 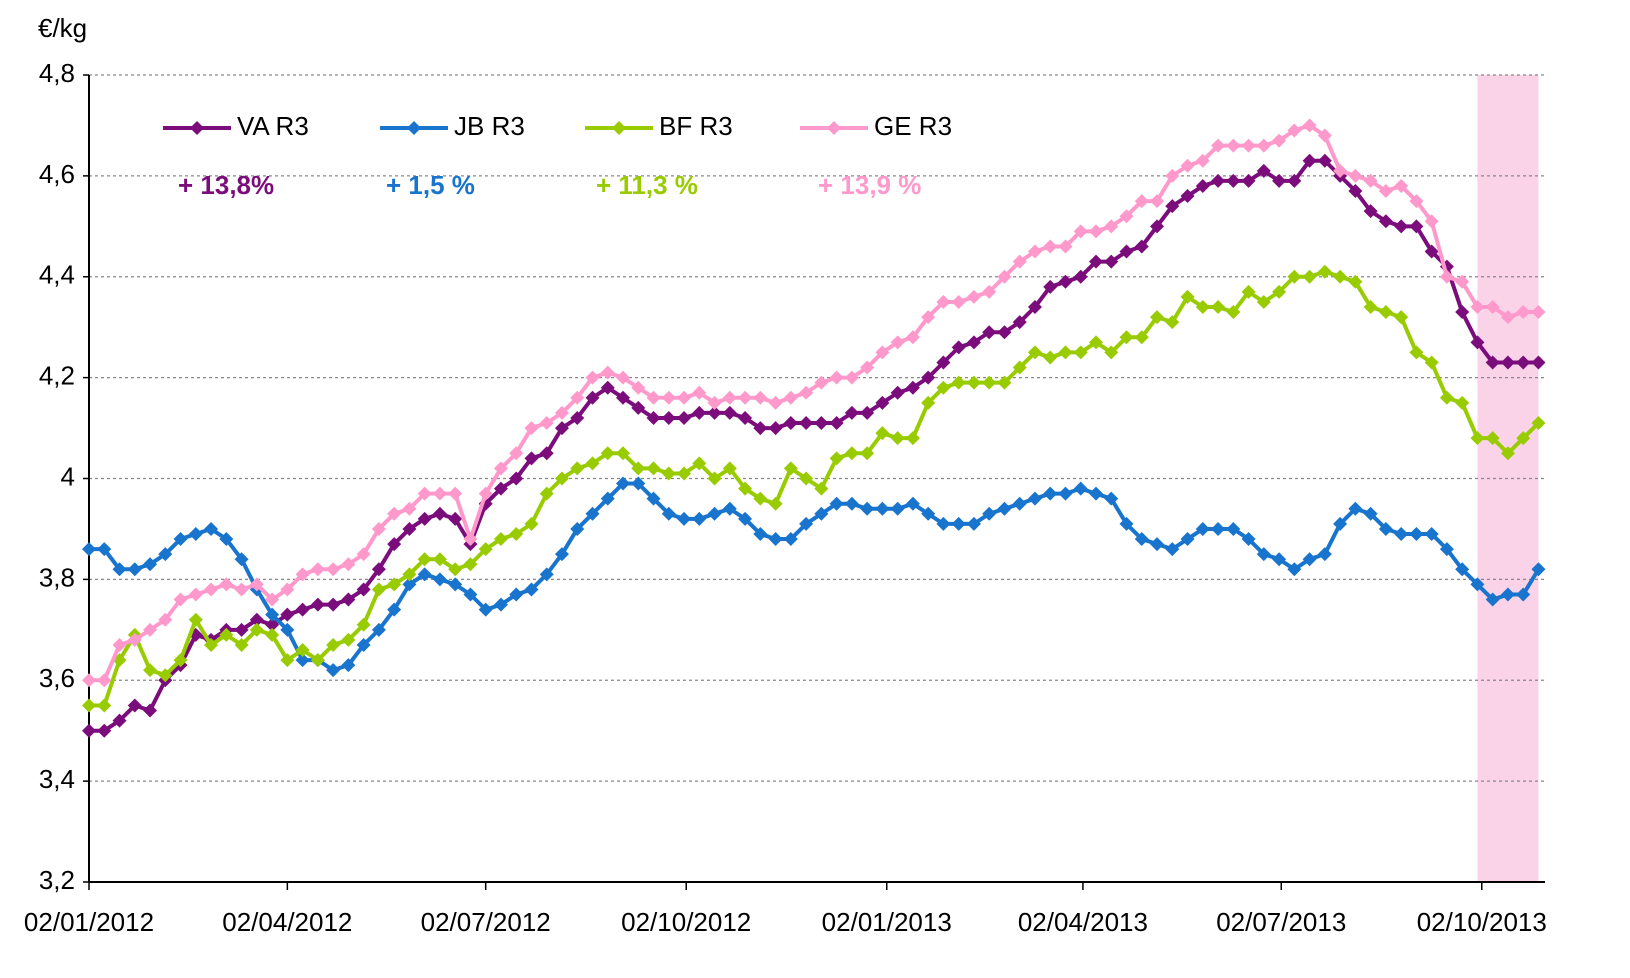 I want to click on y-tick-label: 4,2, so click(x=57, y=376).